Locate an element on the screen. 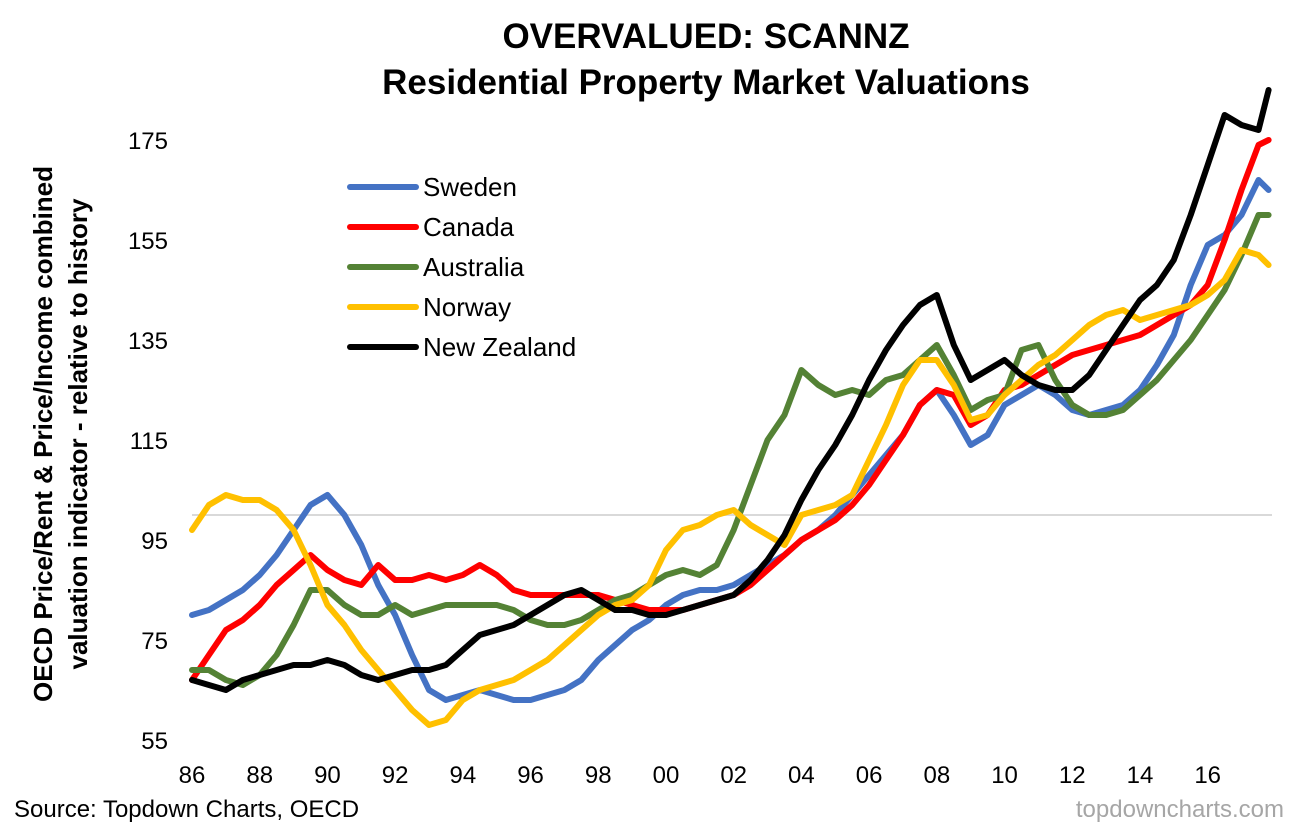  y-tick-label: 95 is located at coordinates (154, 541).